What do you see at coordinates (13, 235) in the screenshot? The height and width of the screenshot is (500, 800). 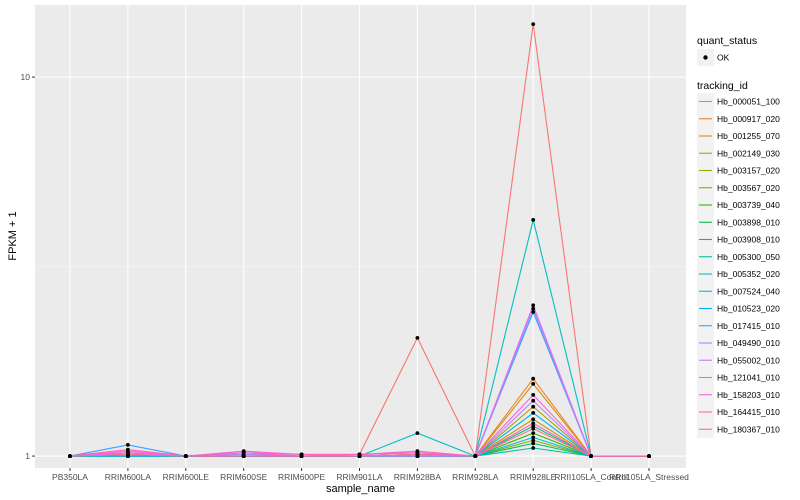 I see `y-axis-title: FPKM + 1` at bounding box center [13, 235].